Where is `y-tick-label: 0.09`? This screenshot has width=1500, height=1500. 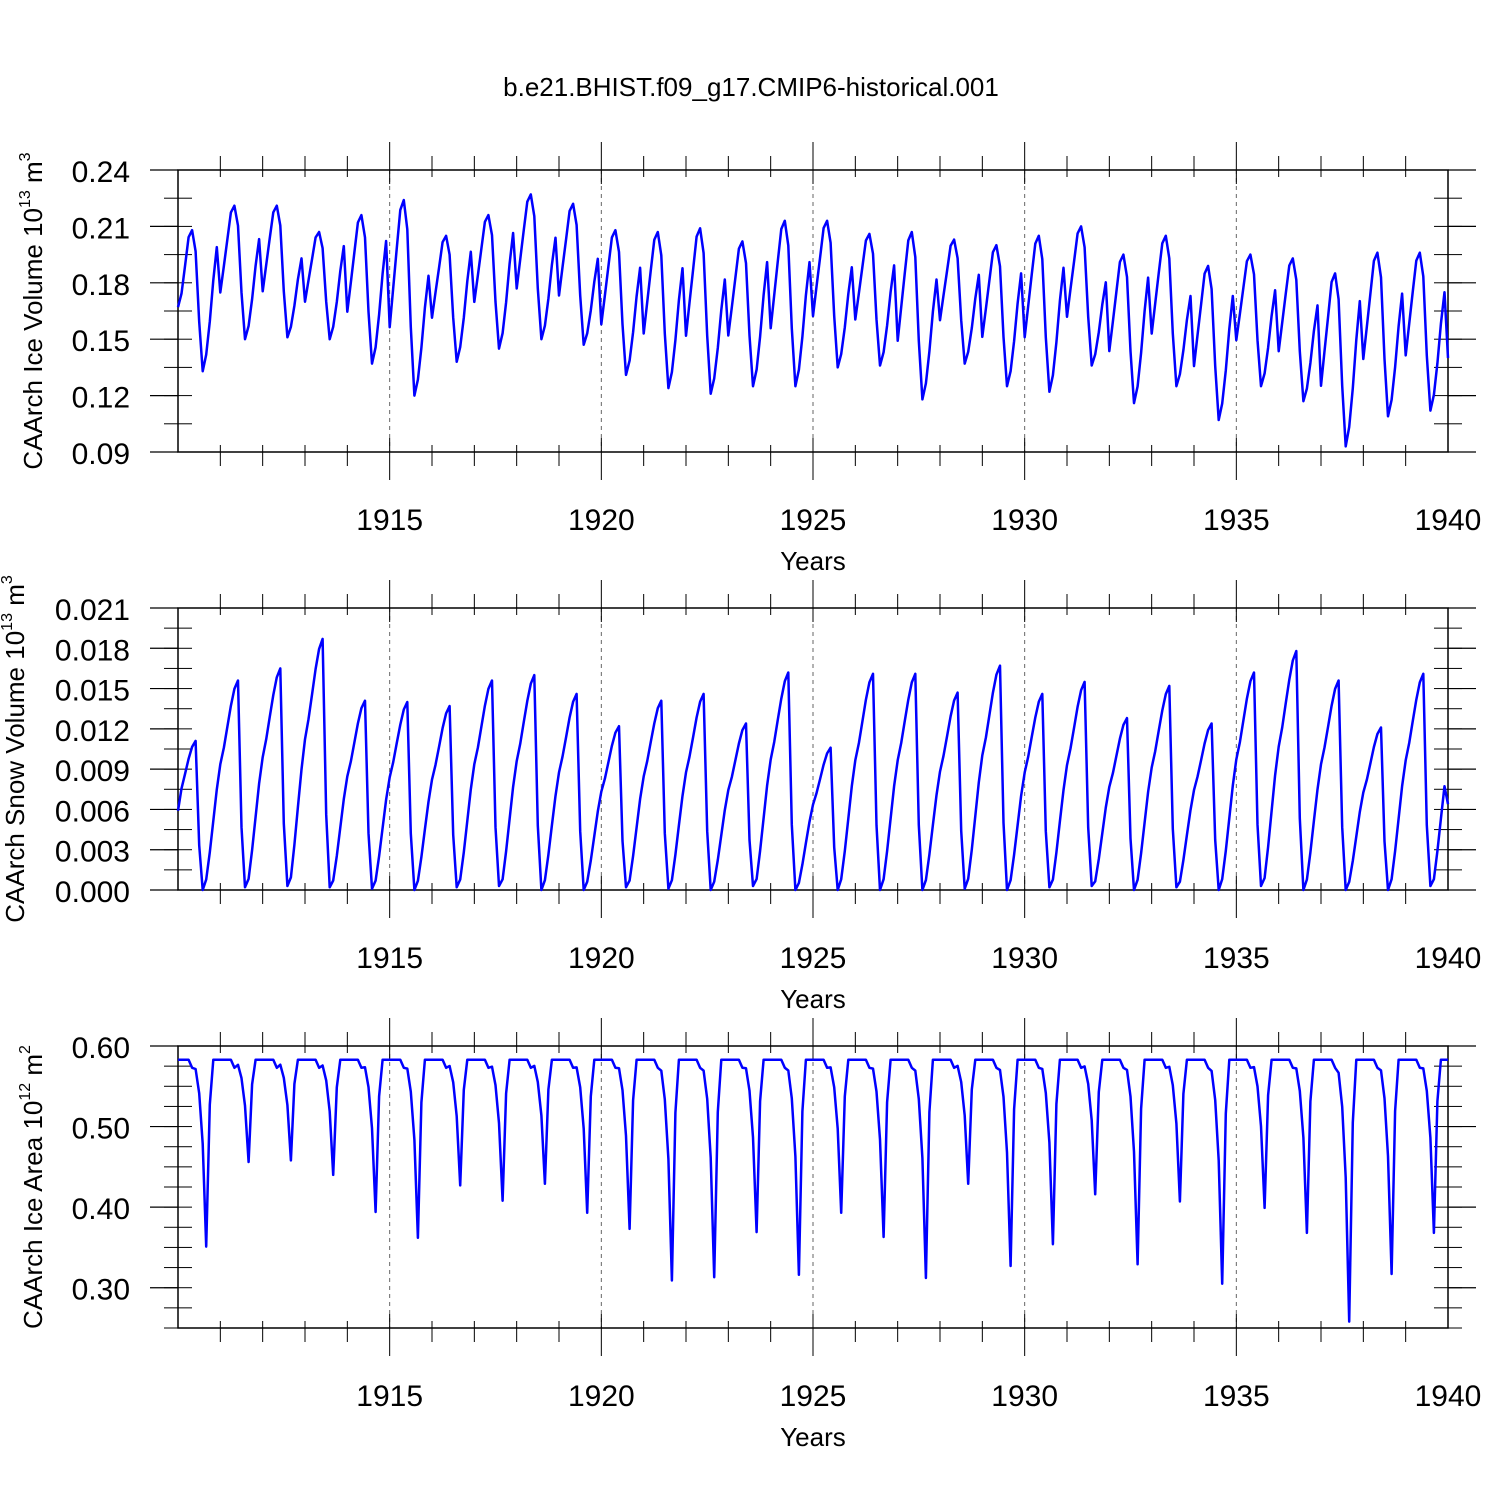 y-tick-label: 0.09 is located at coordinates (101, 454).